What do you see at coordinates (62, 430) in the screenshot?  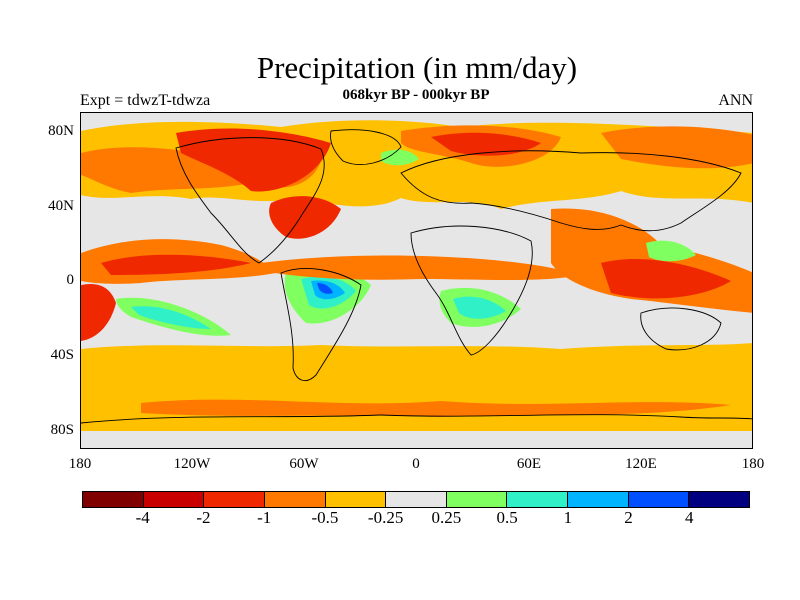 I see `y-tick-80s: 80S` at bounding box center [62, 430].